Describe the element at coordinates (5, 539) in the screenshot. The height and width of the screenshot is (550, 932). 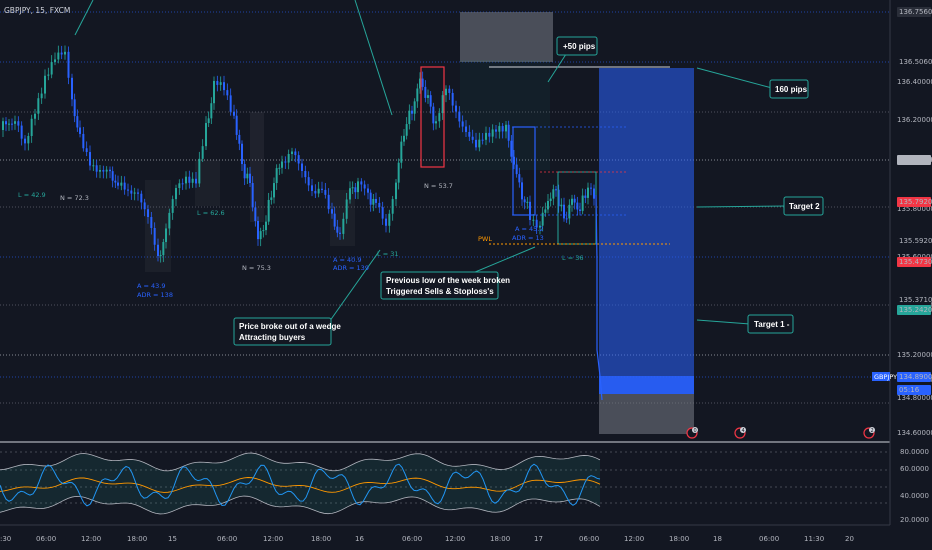
I see `time-tick: :30` at that location.